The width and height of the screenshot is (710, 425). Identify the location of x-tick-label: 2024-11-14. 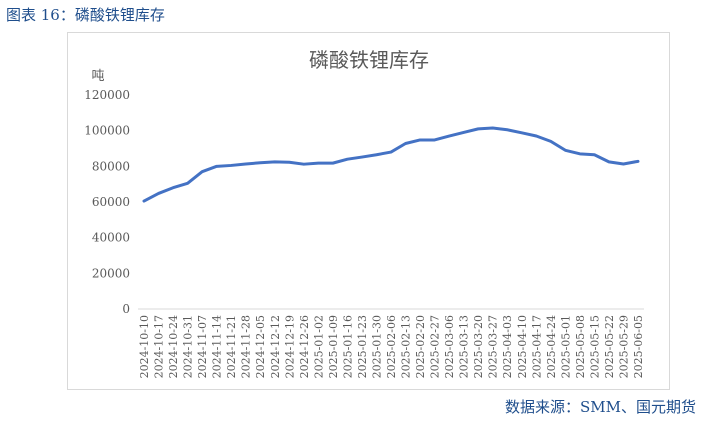
(217, 346).